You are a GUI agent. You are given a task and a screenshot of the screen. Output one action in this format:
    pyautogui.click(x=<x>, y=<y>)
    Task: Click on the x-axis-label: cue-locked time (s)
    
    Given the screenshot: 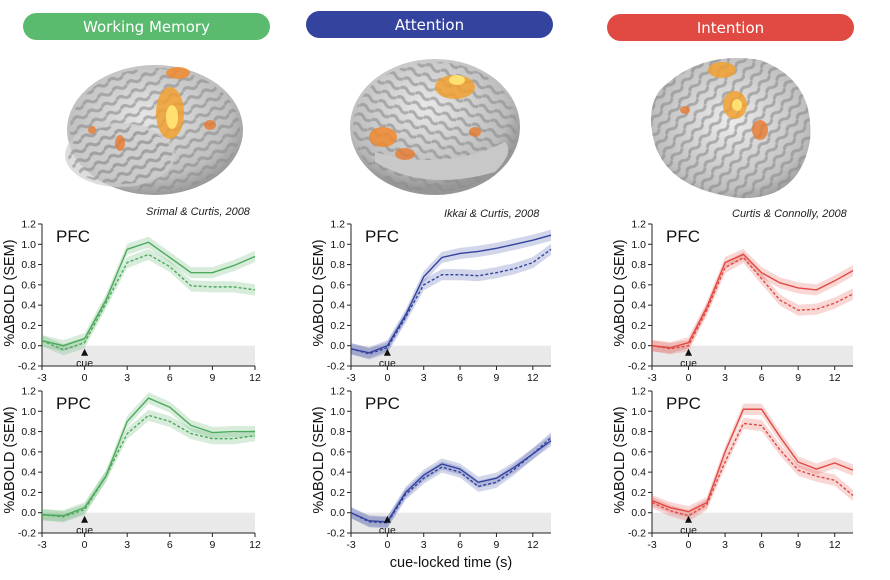 What is the action you would take?
    pyautogui.click(x=451, y=563)
    